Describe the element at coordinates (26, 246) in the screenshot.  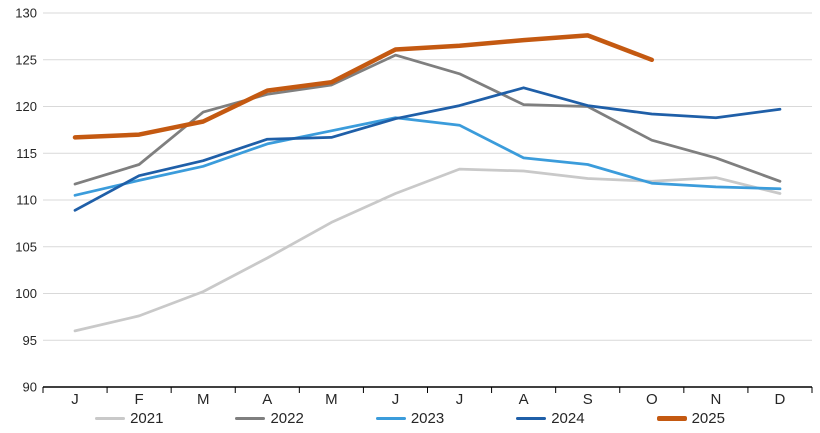
I see `y-axis-tick-label: 105` at that location.